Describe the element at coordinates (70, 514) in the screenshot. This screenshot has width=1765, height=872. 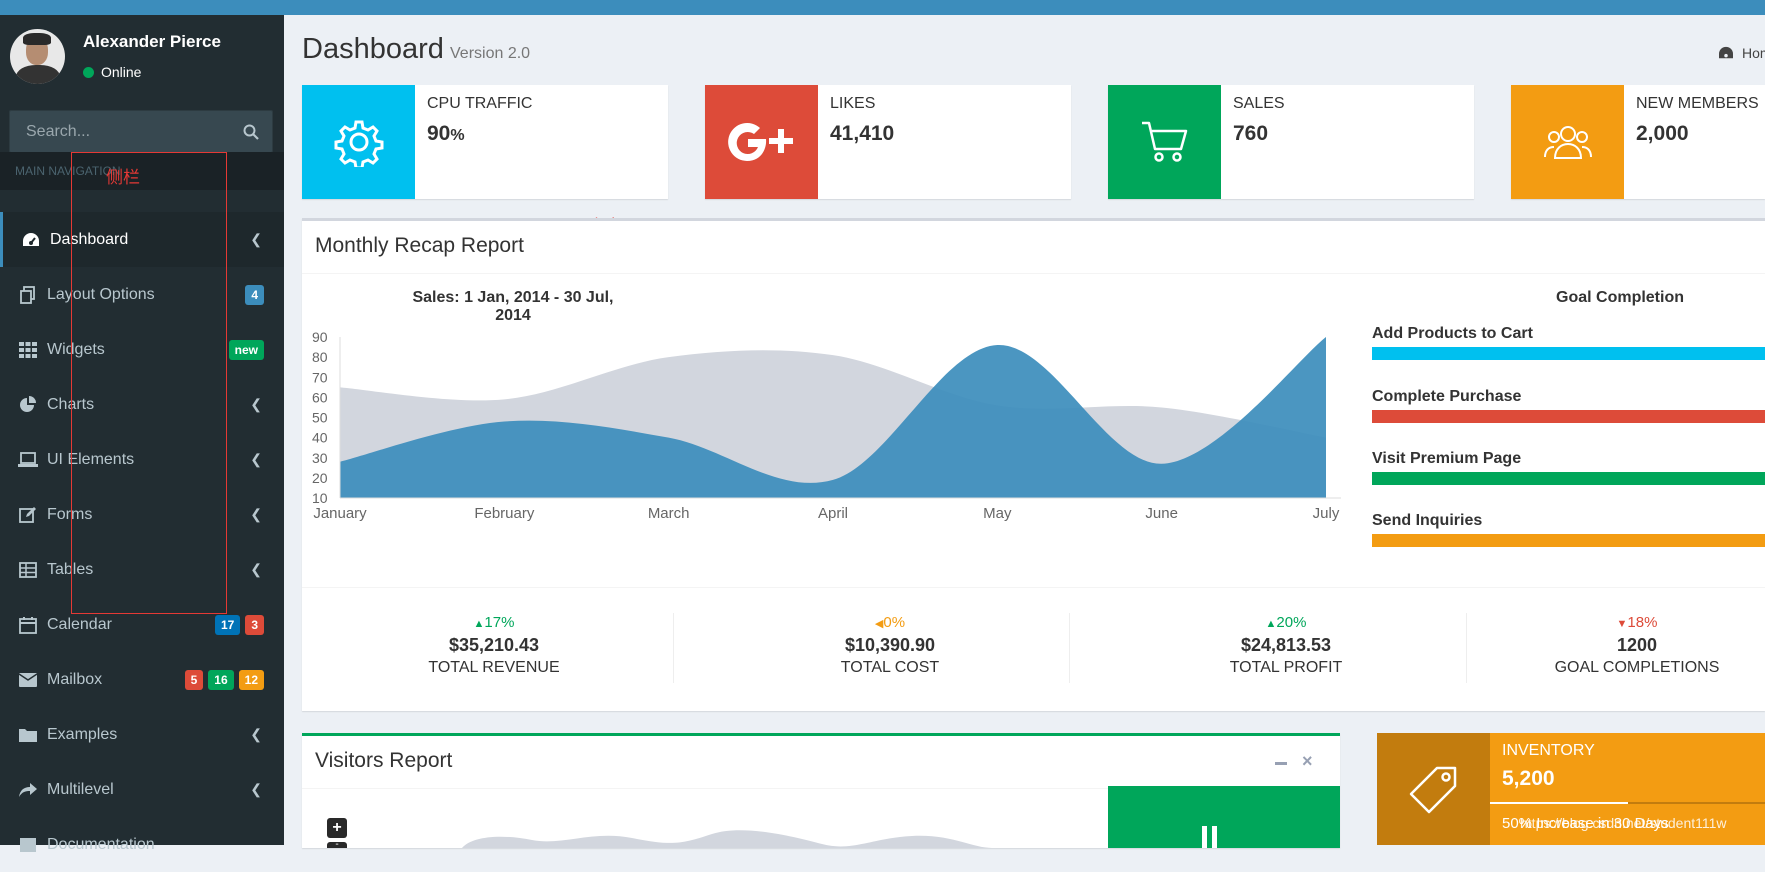
I see `sidebar-item-label: Forms` at that location.